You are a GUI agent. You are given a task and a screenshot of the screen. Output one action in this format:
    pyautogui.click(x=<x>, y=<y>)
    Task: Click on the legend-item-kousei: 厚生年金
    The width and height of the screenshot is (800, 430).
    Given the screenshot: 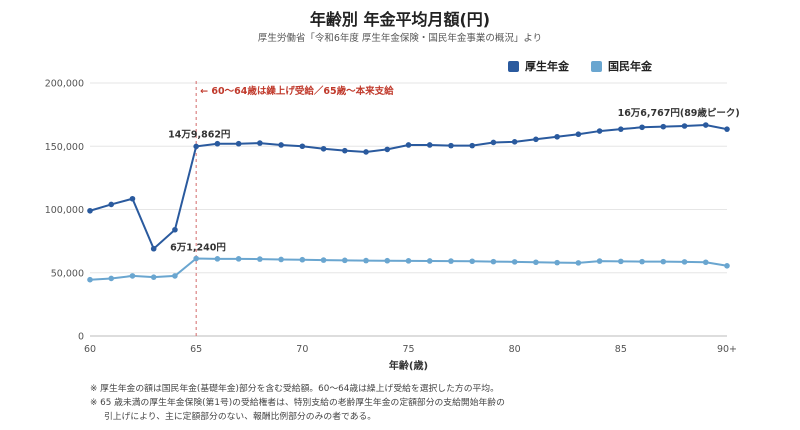 What is the action you would take?
    pyautogui.click(x=538, y=66)
    